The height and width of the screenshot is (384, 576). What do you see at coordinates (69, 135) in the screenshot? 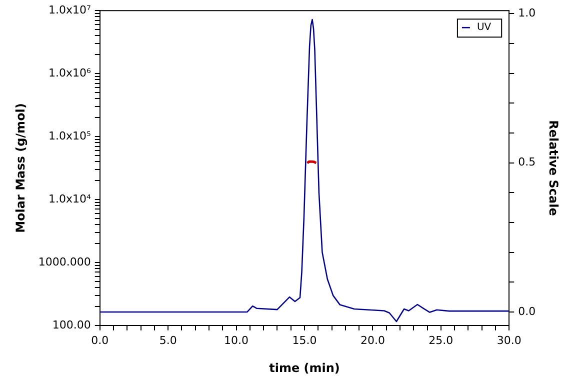
I see `y-tick-label: 1.0x10⁵` at bounding box center [69, 135].